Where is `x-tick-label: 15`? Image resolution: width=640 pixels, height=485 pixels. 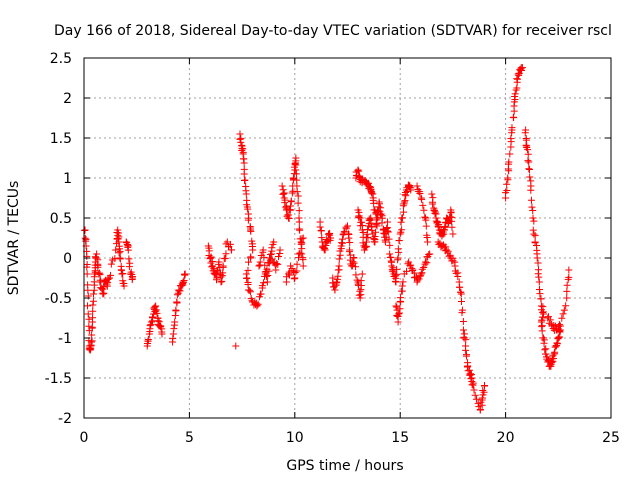
x-tick-label: 15 is located at coordinates (400, 438).